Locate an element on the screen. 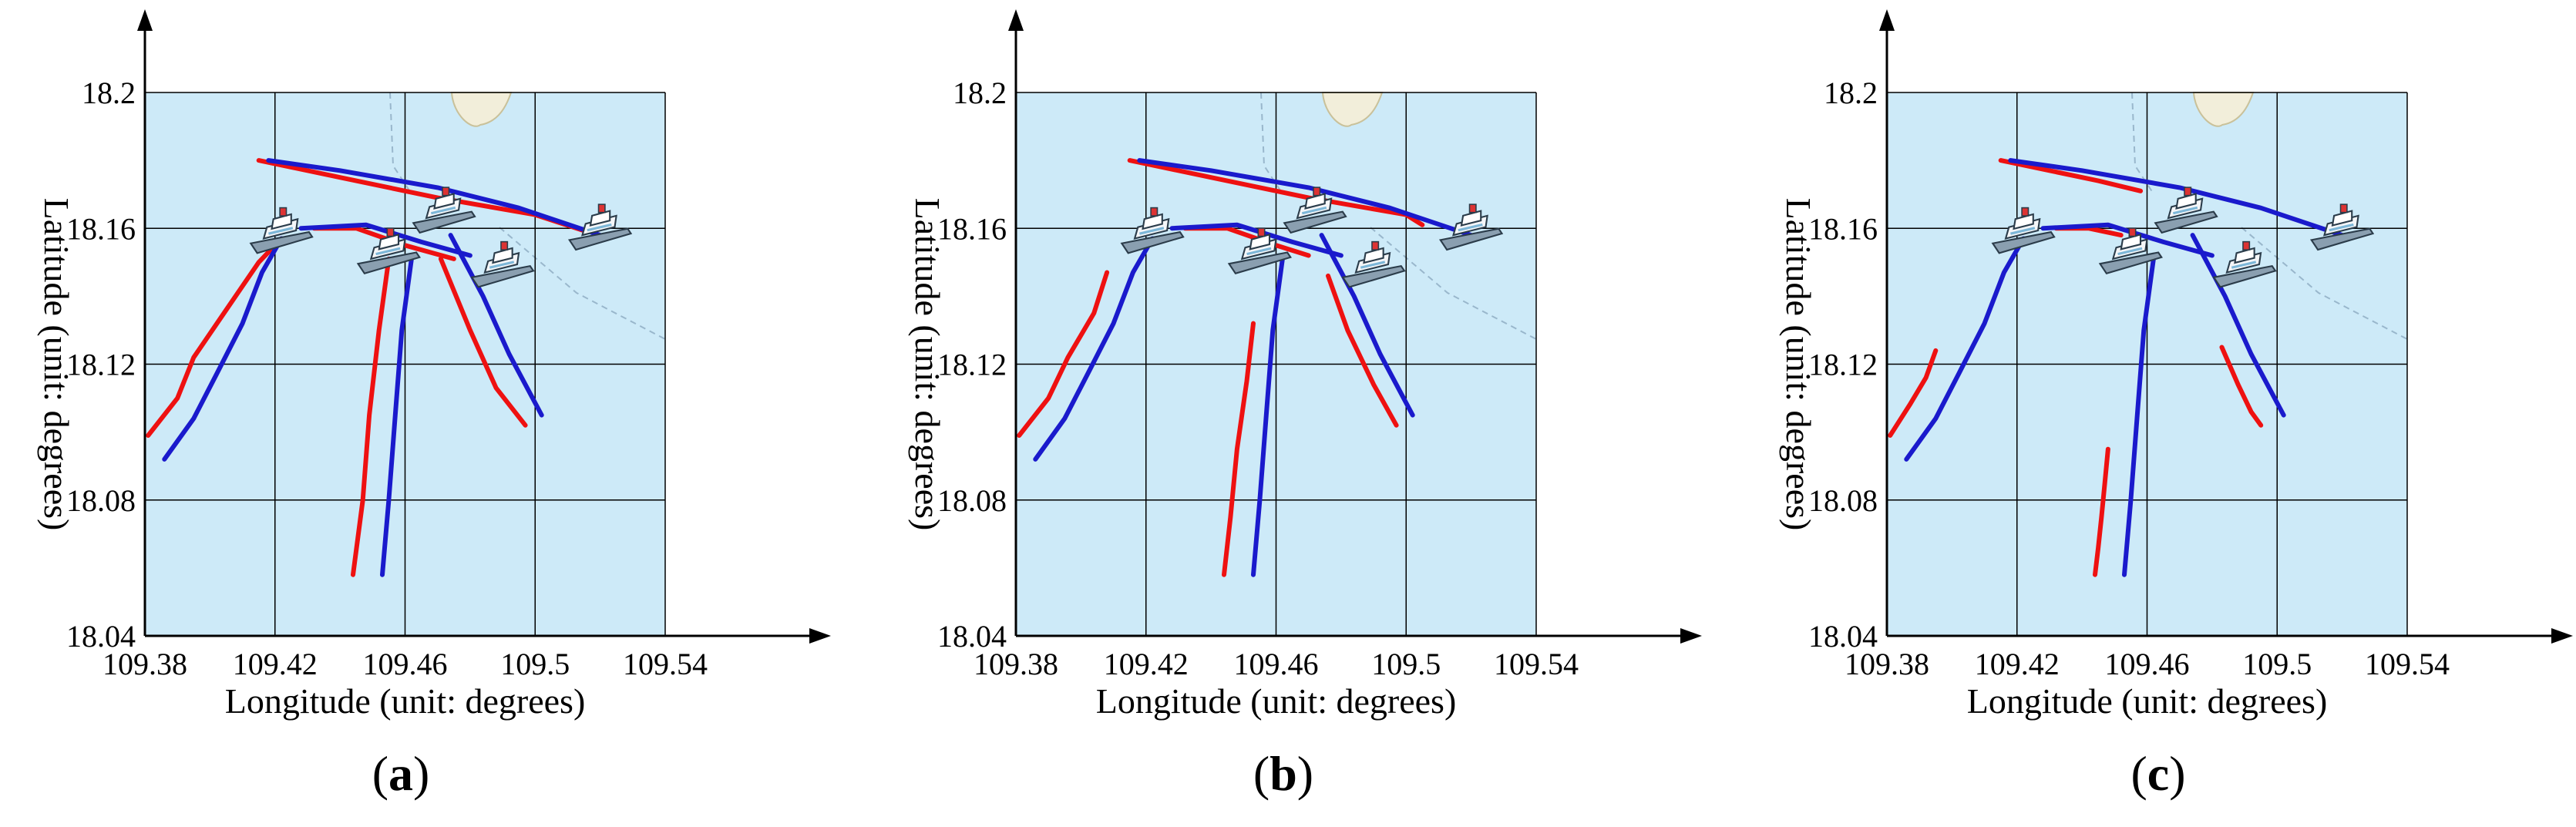 This screenshot has width=2576, height=827. panel-a-label: (a) is located at coordinates (401, 773).